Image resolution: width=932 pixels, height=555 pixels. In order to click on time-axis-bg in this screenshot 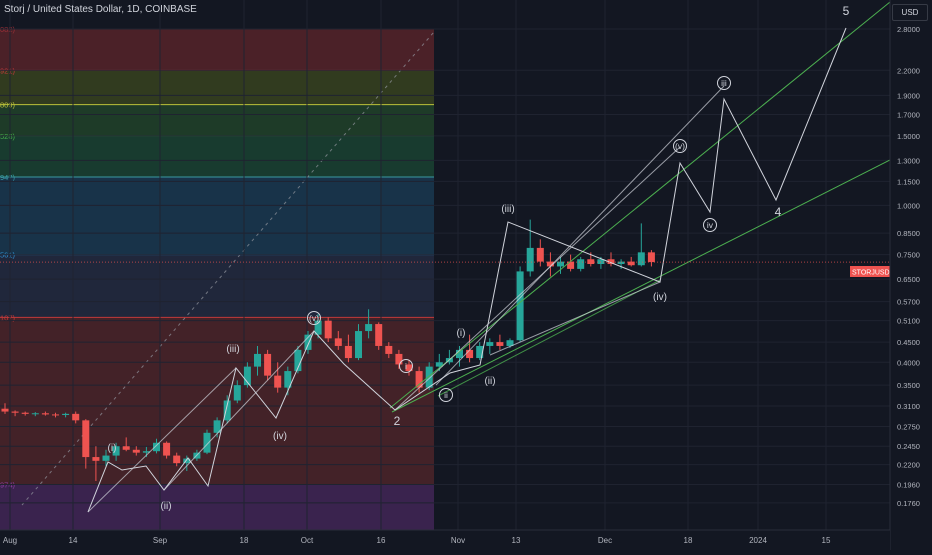, I will do `click(445, 540)`.